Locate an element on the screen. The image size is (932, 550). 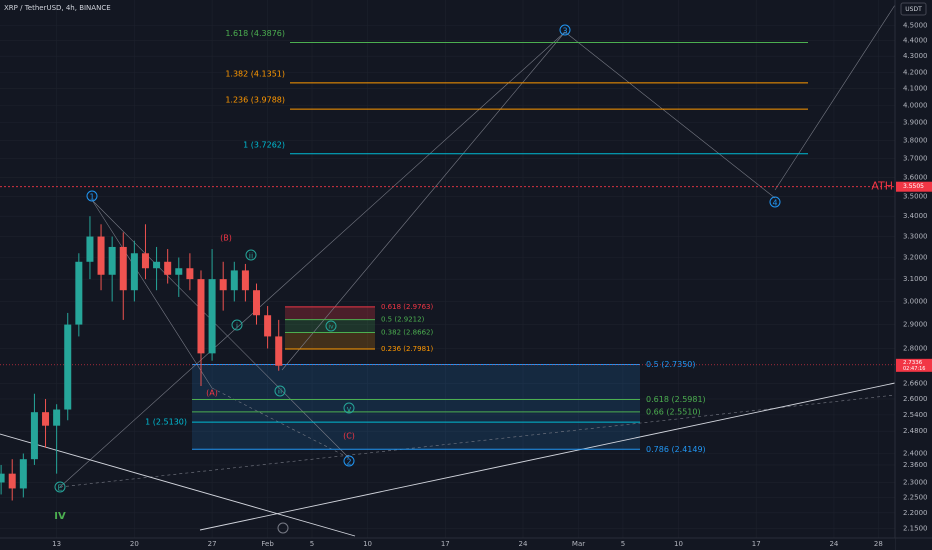
fib-label: 1 (3.7262) is located at coordinates (264, 144).